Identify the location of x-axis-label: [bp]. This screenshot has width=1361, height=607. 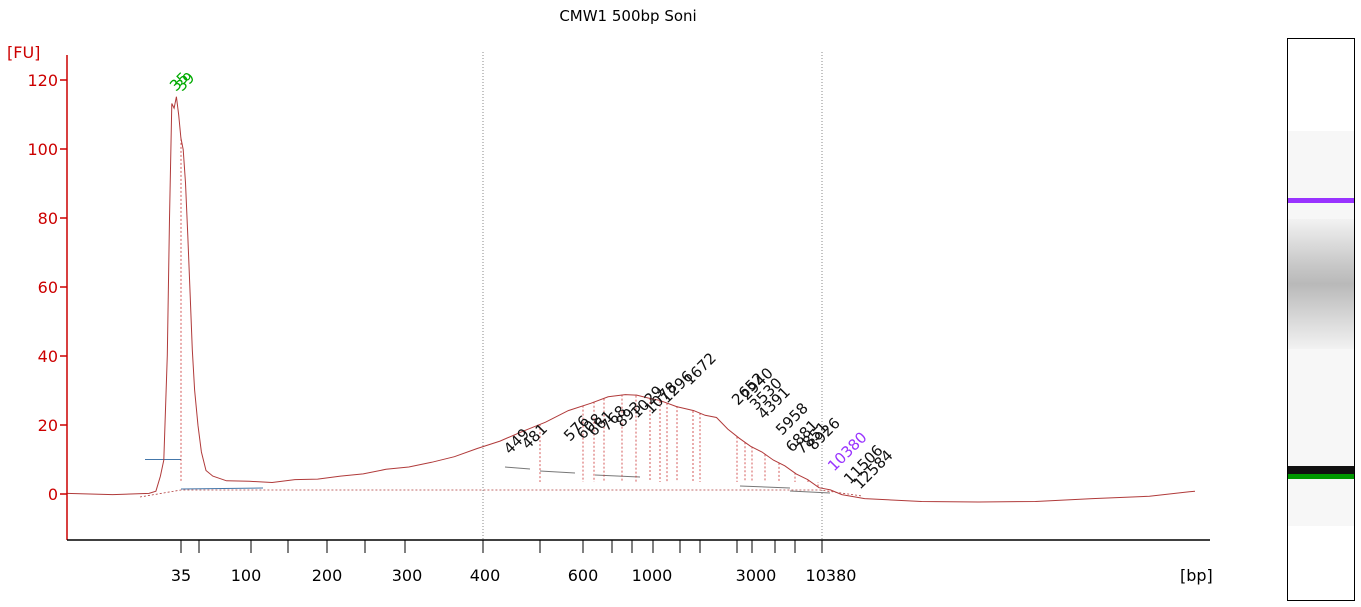
(1196, 575).